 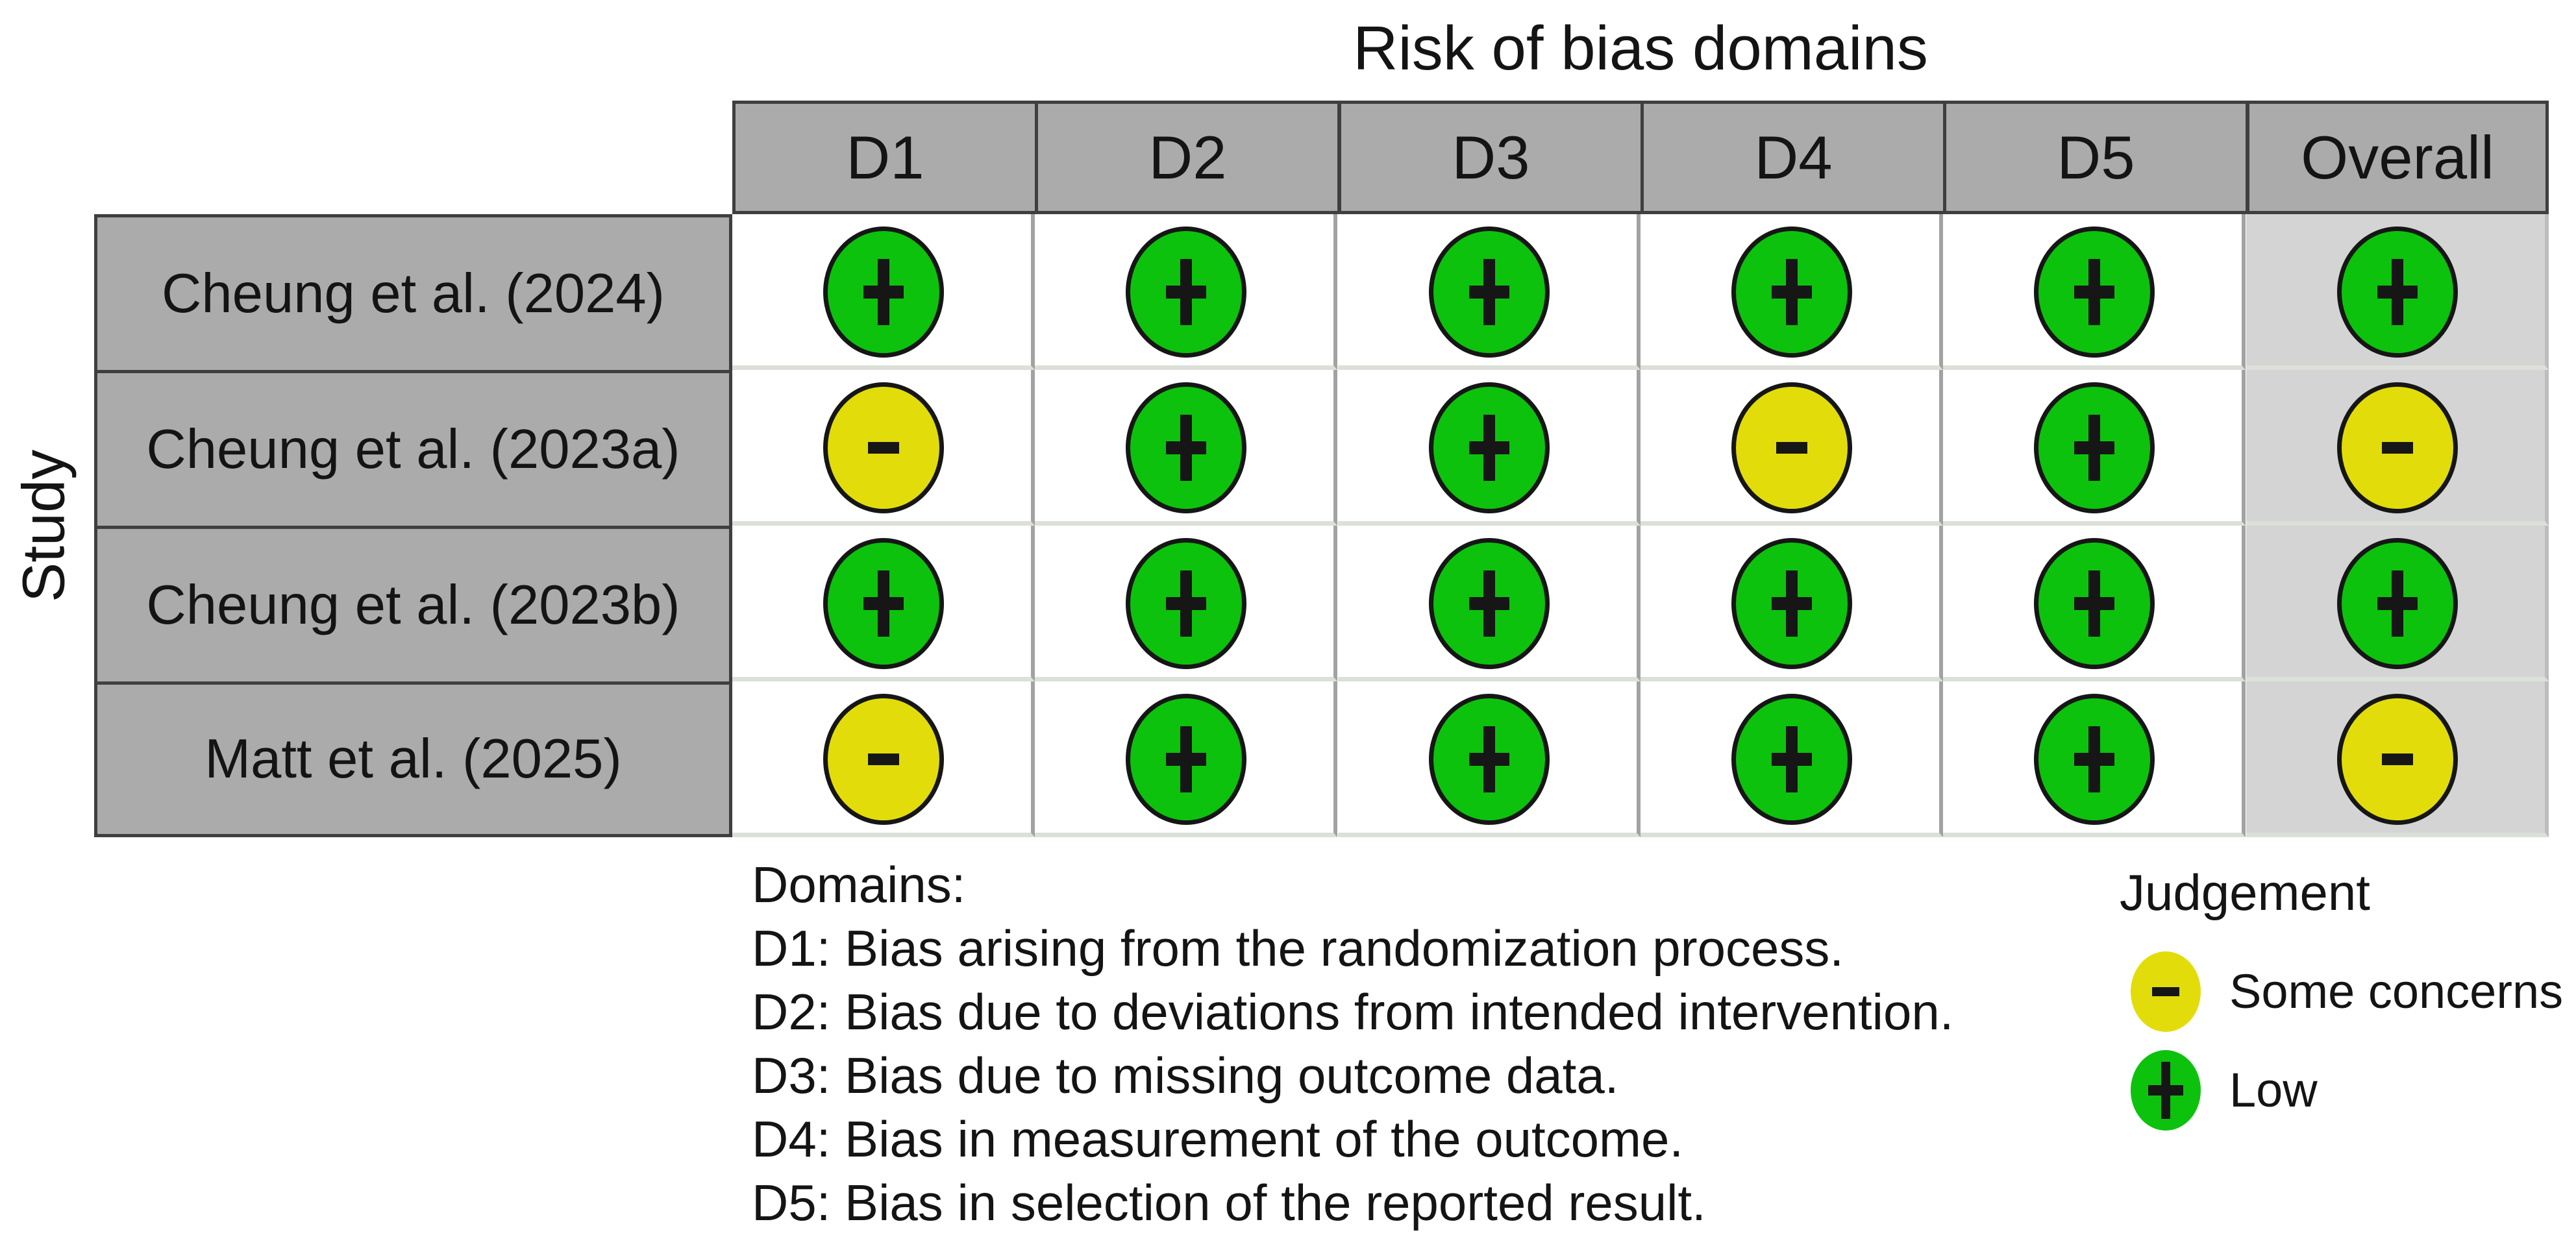 I want to click on study-row-label: Cheung et al. (2024), so click(x=413, y=293).